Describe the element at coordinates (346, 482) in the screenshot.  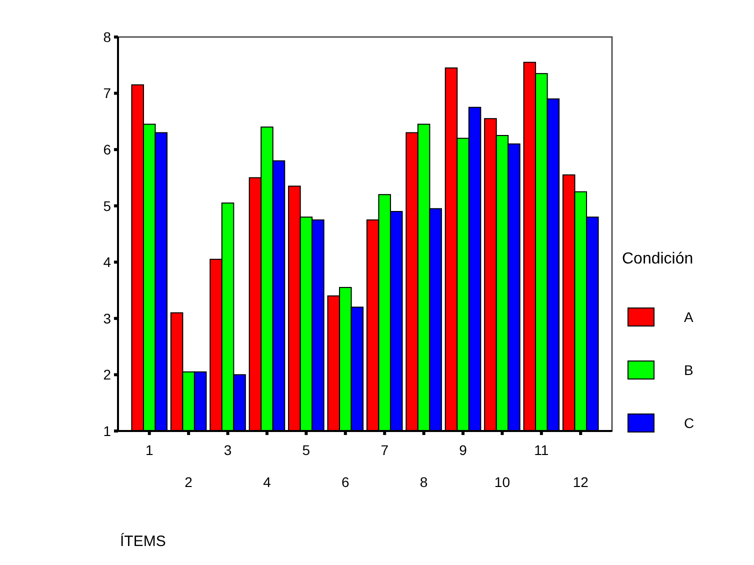
I see `x-tick-label: 6` at that location.